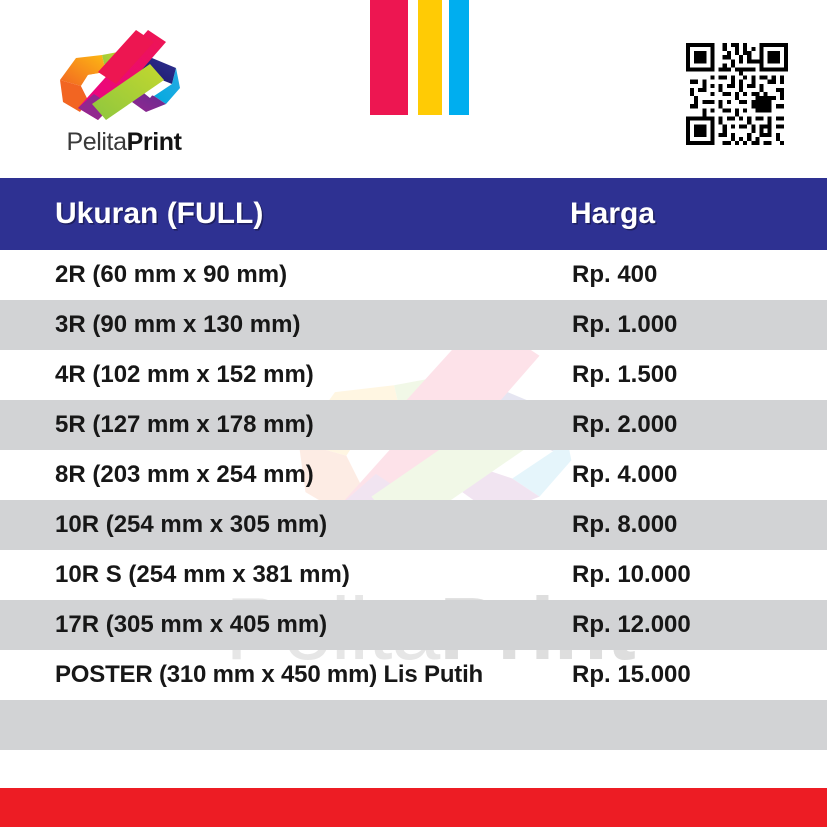 Image resolution: width=827 pixels, height=827 pixels. What do you see at coordinates (178, 324) in the screenshot?
I see `cell-size: 3R (90 mm x 130 mm)` at bounding box center [178, 324].